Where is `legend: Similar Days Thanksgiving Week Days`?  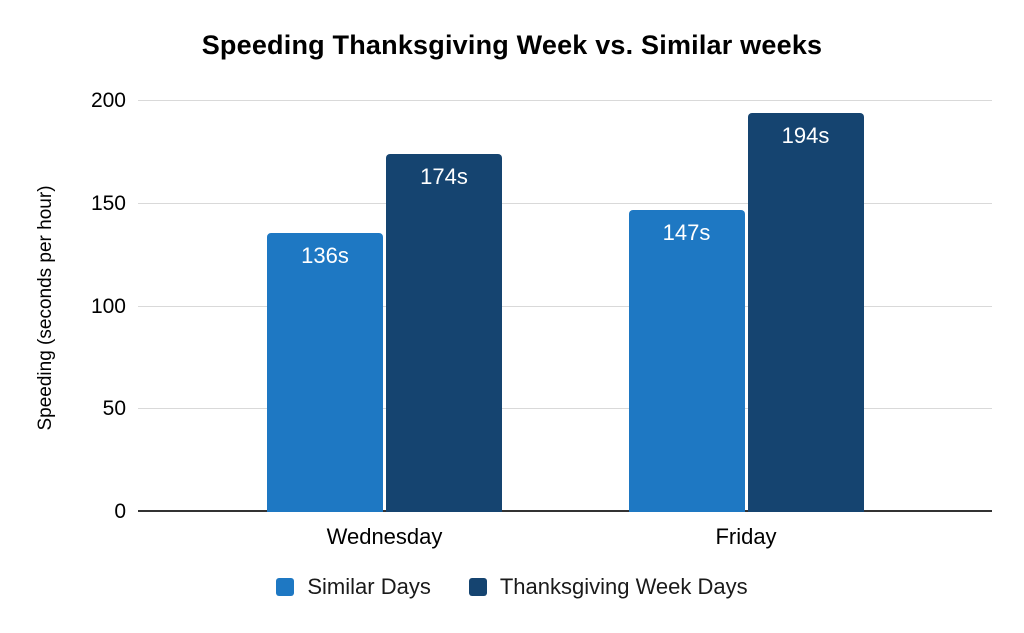 legend: Similar Days Thanksgiving Week Days is located at coordinates (512, 587).